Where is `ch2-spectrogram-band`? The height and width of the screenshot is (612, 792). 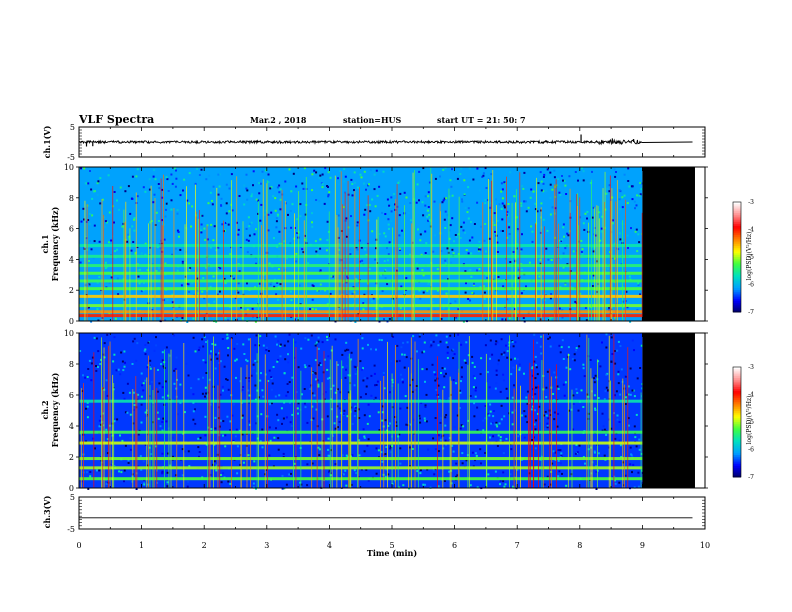 ch2-spectrogram-band is located at coordinates (361, 459).